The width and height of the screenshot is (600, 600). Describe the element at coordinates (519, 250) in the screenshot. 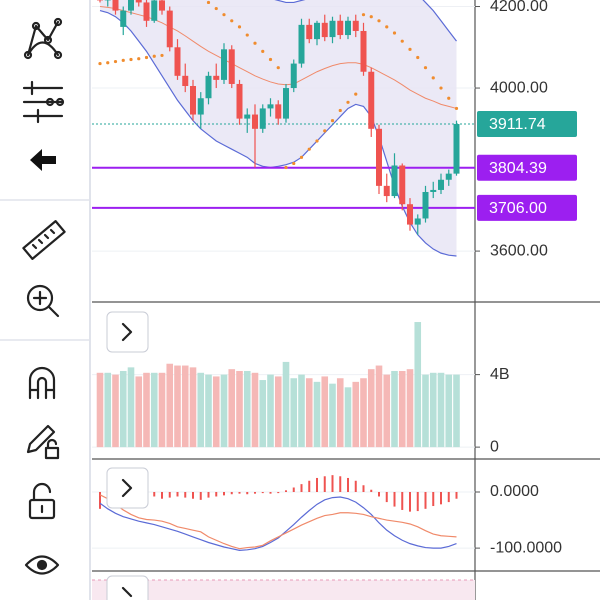

I see `y-tick-label: 3600.00` at that location.